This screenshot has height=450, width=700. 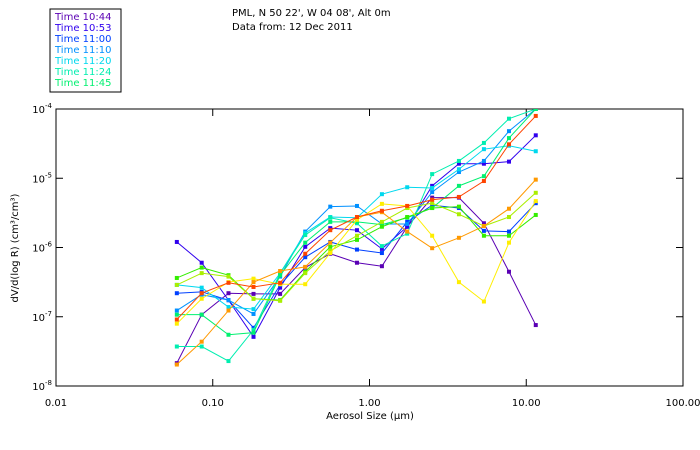 I want to click on legend-item: Time 11:24, so click(x=82, y=72).